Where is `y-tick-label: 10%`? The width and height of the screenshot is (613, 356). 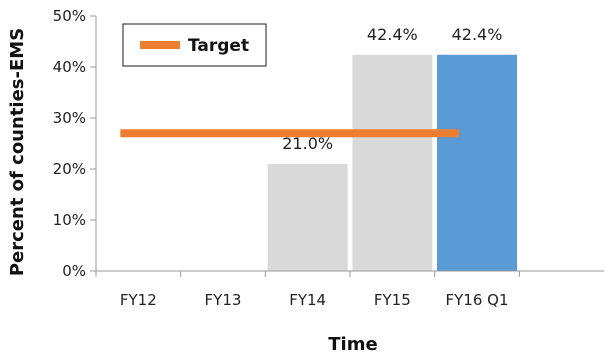 y-tick-label: 10% is located at coordinates (69, 220).